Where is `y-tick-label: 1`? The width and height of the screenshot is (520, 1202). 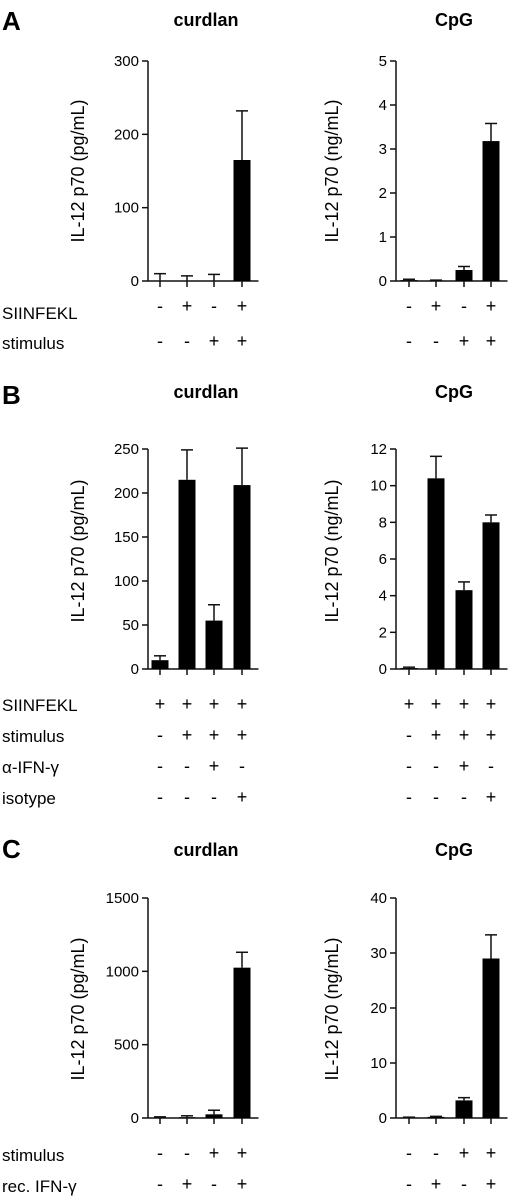
y-tick-label: 1 is located at coordinates (383, 237).